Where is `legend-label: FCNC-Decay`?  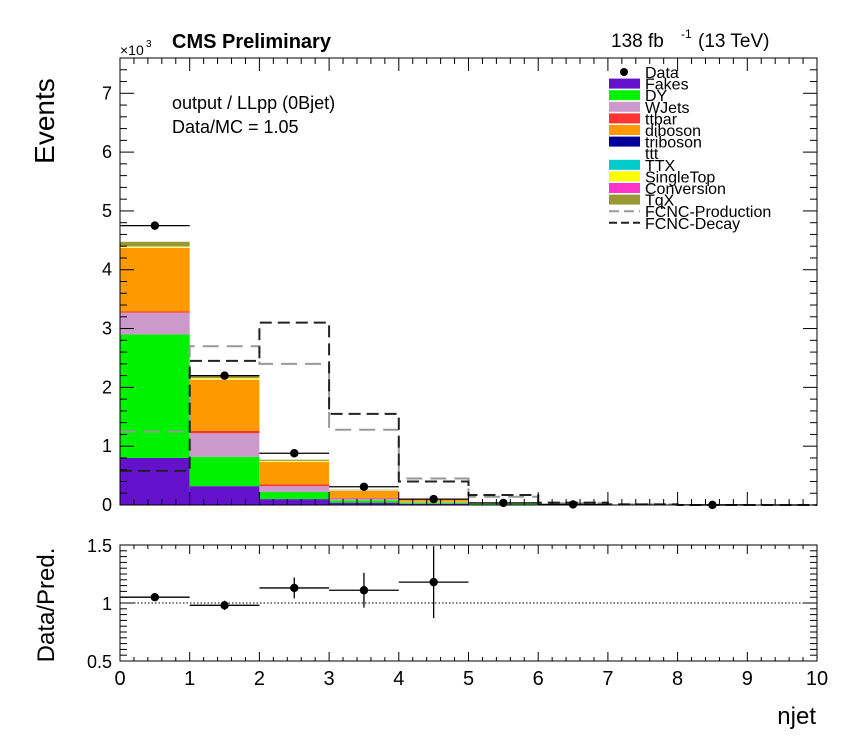
legend-label: FCNC-Decay is located at coordinates (692, 224).